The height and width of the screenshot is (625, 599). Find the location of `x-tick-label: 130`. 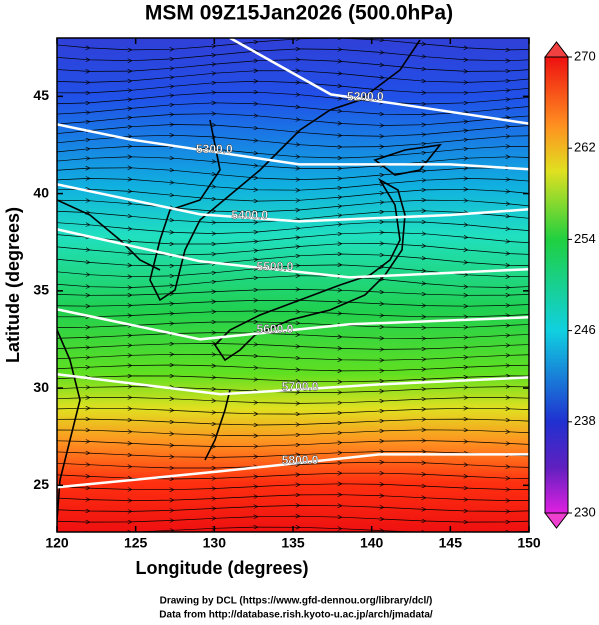

x-tick-label: 130 is located at coordinates (215, 543).